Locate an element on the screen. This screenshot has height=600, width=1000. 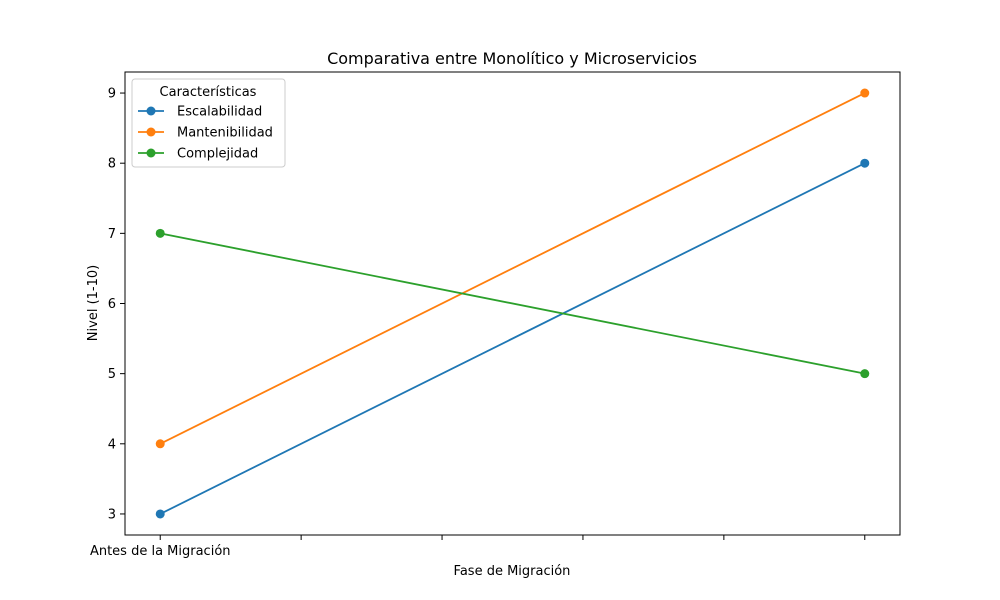
y-tick-label: 4 is located at coordinates (112, 444).